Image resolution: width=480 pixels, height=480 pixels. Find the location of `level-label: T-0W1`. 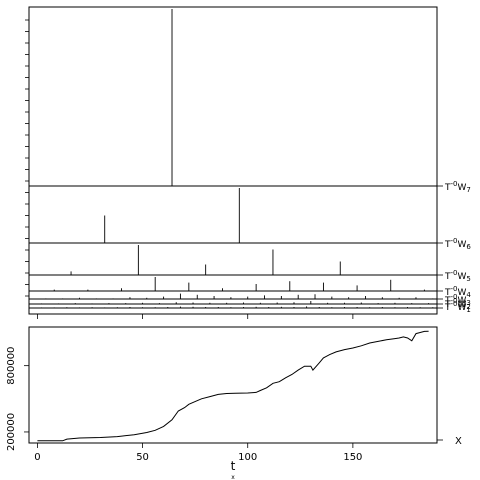

level-label: T-0W1 is located at coordinates (457, 307).